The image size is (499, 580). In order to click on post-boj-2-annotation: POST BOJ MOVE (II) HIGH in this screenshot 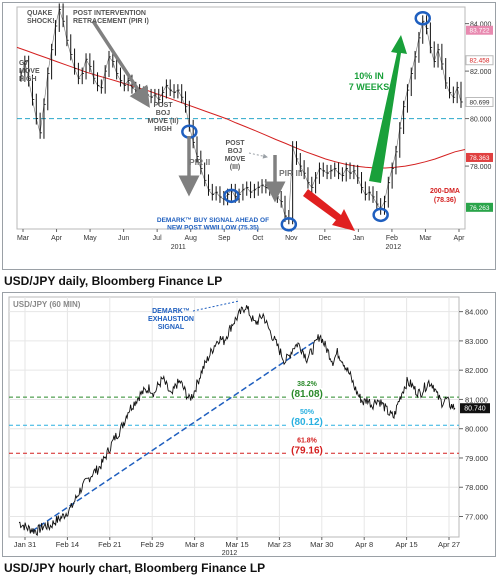, I will do `click(162, 117)`.